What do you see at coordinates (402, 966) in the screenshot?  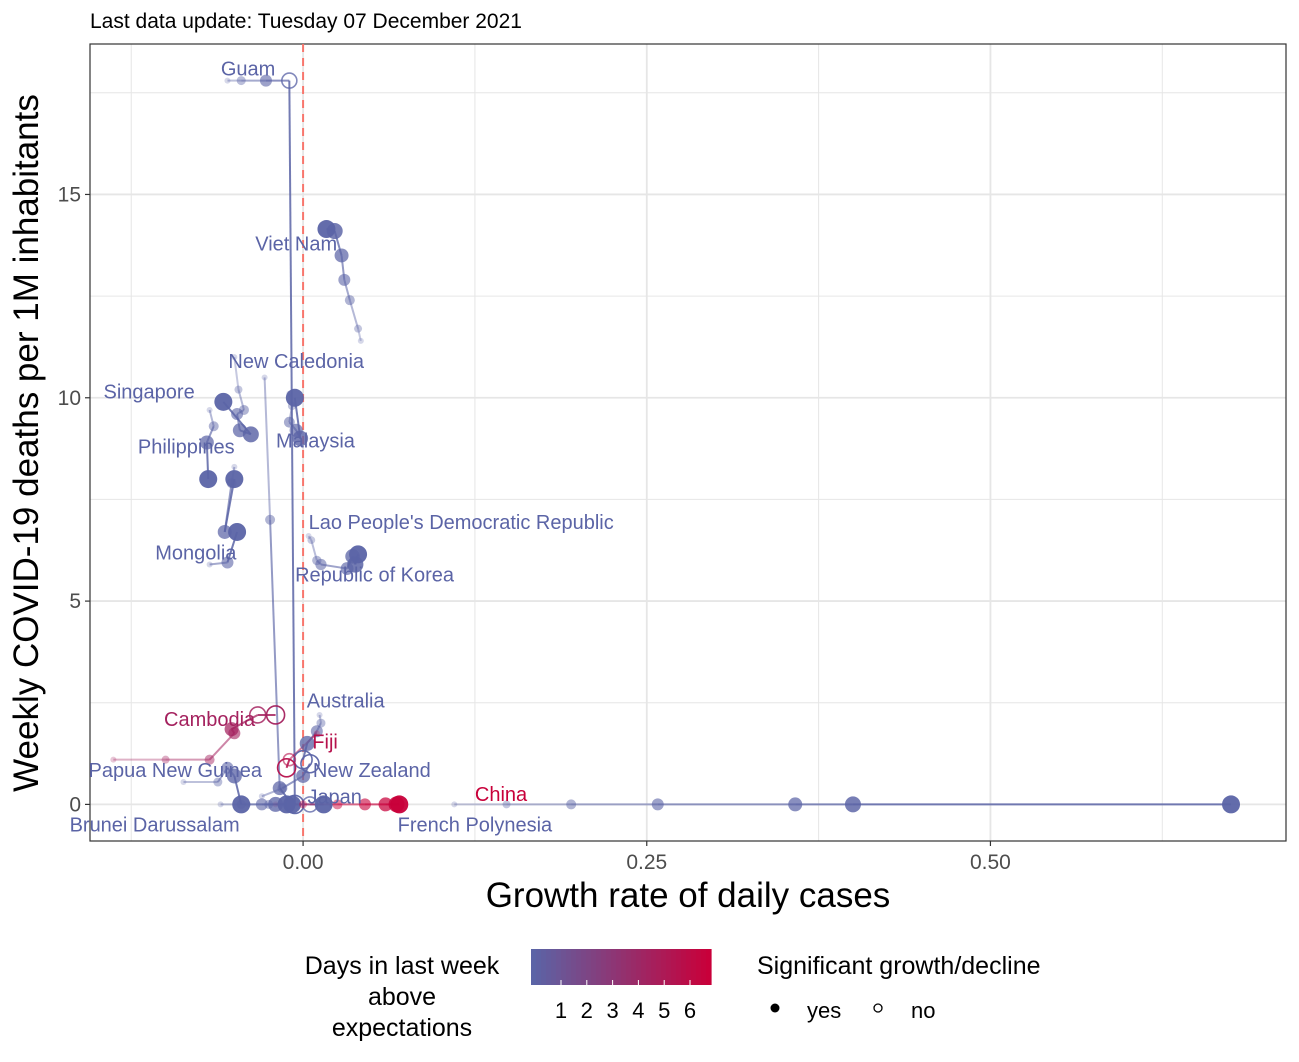 I see `color-legend-title-line-1: Days in last week` at bounding box center [402, 966].